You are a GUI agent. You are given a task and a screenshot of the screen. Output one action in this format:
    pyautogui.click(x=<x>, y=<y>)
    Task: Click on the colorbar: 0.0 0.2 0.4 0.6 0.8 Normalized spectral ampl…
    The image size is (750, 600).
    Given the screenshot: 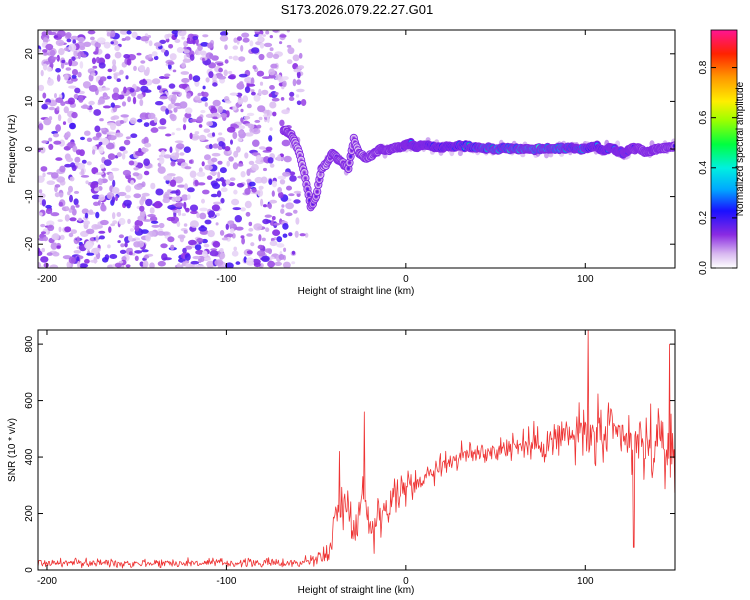 What is the action you would take?
    pyautogui.click(x=722, y=152)
    